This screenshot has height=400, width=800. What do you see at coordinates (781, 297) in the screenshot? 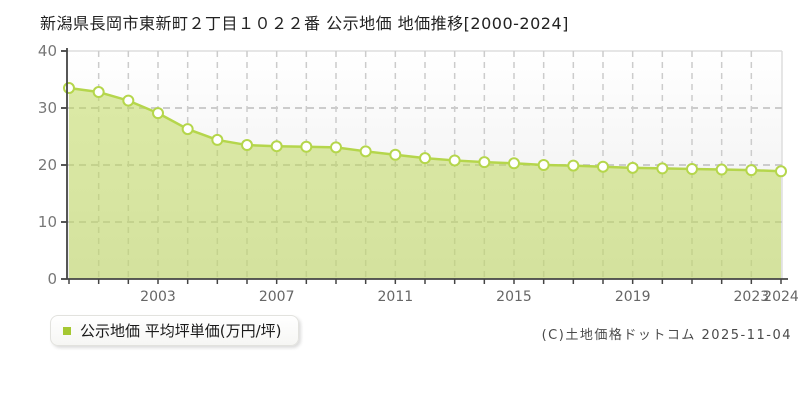
I see `x-tick-label: 2024` at bounding box center [781, 297].